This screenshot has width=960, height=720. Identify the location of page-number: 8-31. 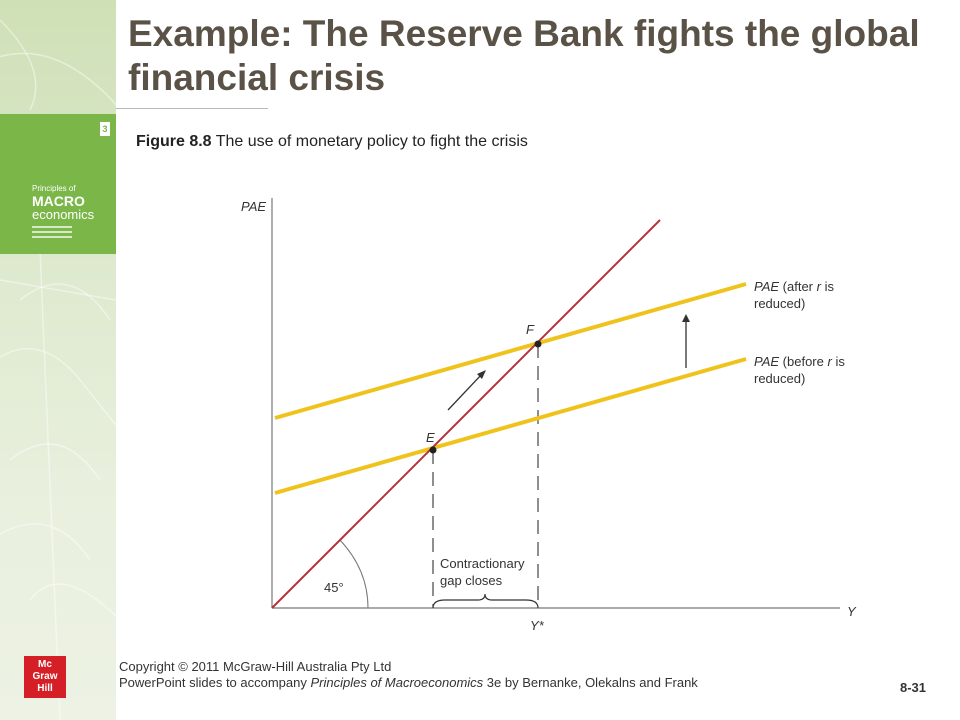
(913, 687).